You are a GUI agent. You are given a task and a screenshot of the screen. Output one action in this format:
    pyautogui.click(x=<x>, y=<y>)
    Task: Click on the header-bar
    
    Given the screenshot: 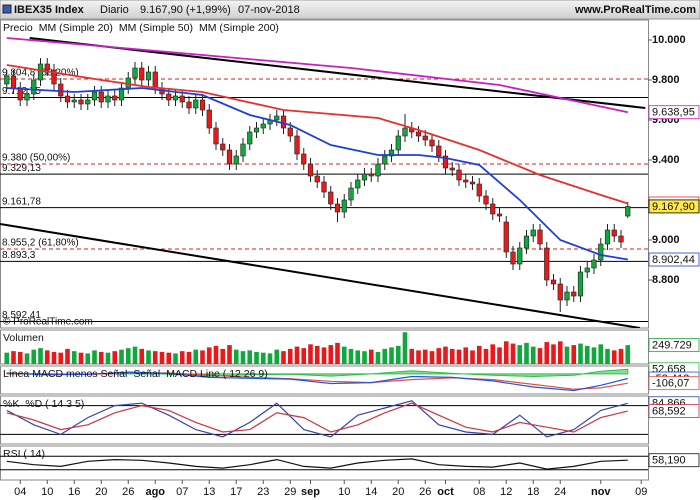 What is the action you would take?
    pyautogui.click(x=350, y=10)
    